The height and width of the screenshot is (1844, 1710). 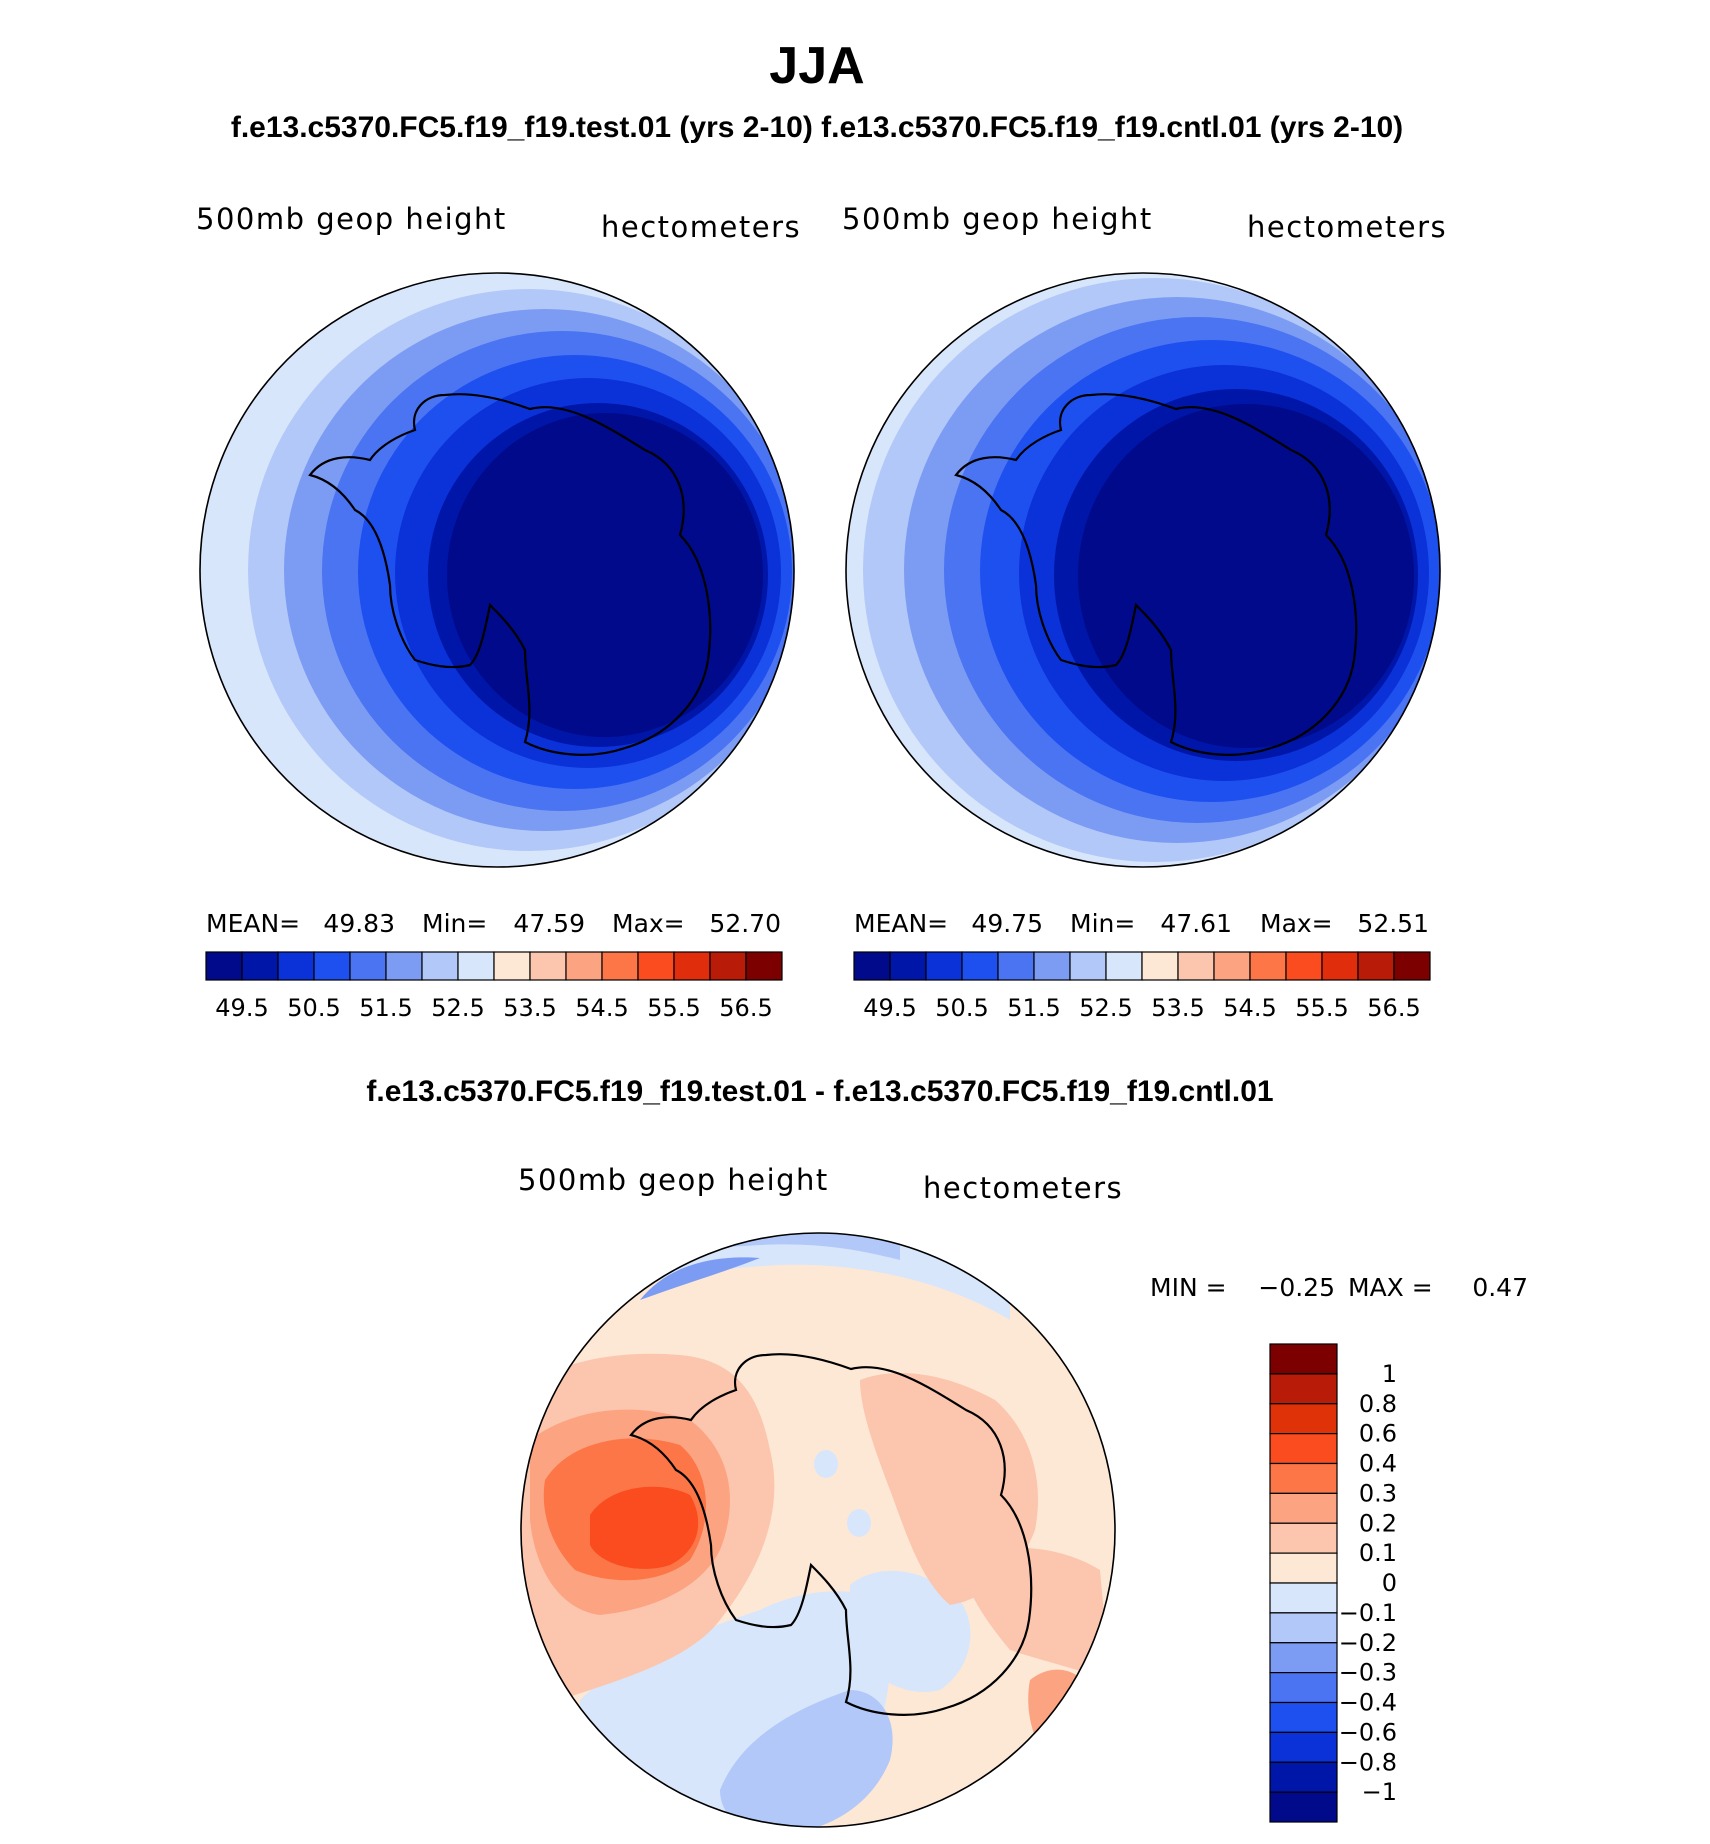 I want to click on panel-control-map, so click(x=1143, y=570).